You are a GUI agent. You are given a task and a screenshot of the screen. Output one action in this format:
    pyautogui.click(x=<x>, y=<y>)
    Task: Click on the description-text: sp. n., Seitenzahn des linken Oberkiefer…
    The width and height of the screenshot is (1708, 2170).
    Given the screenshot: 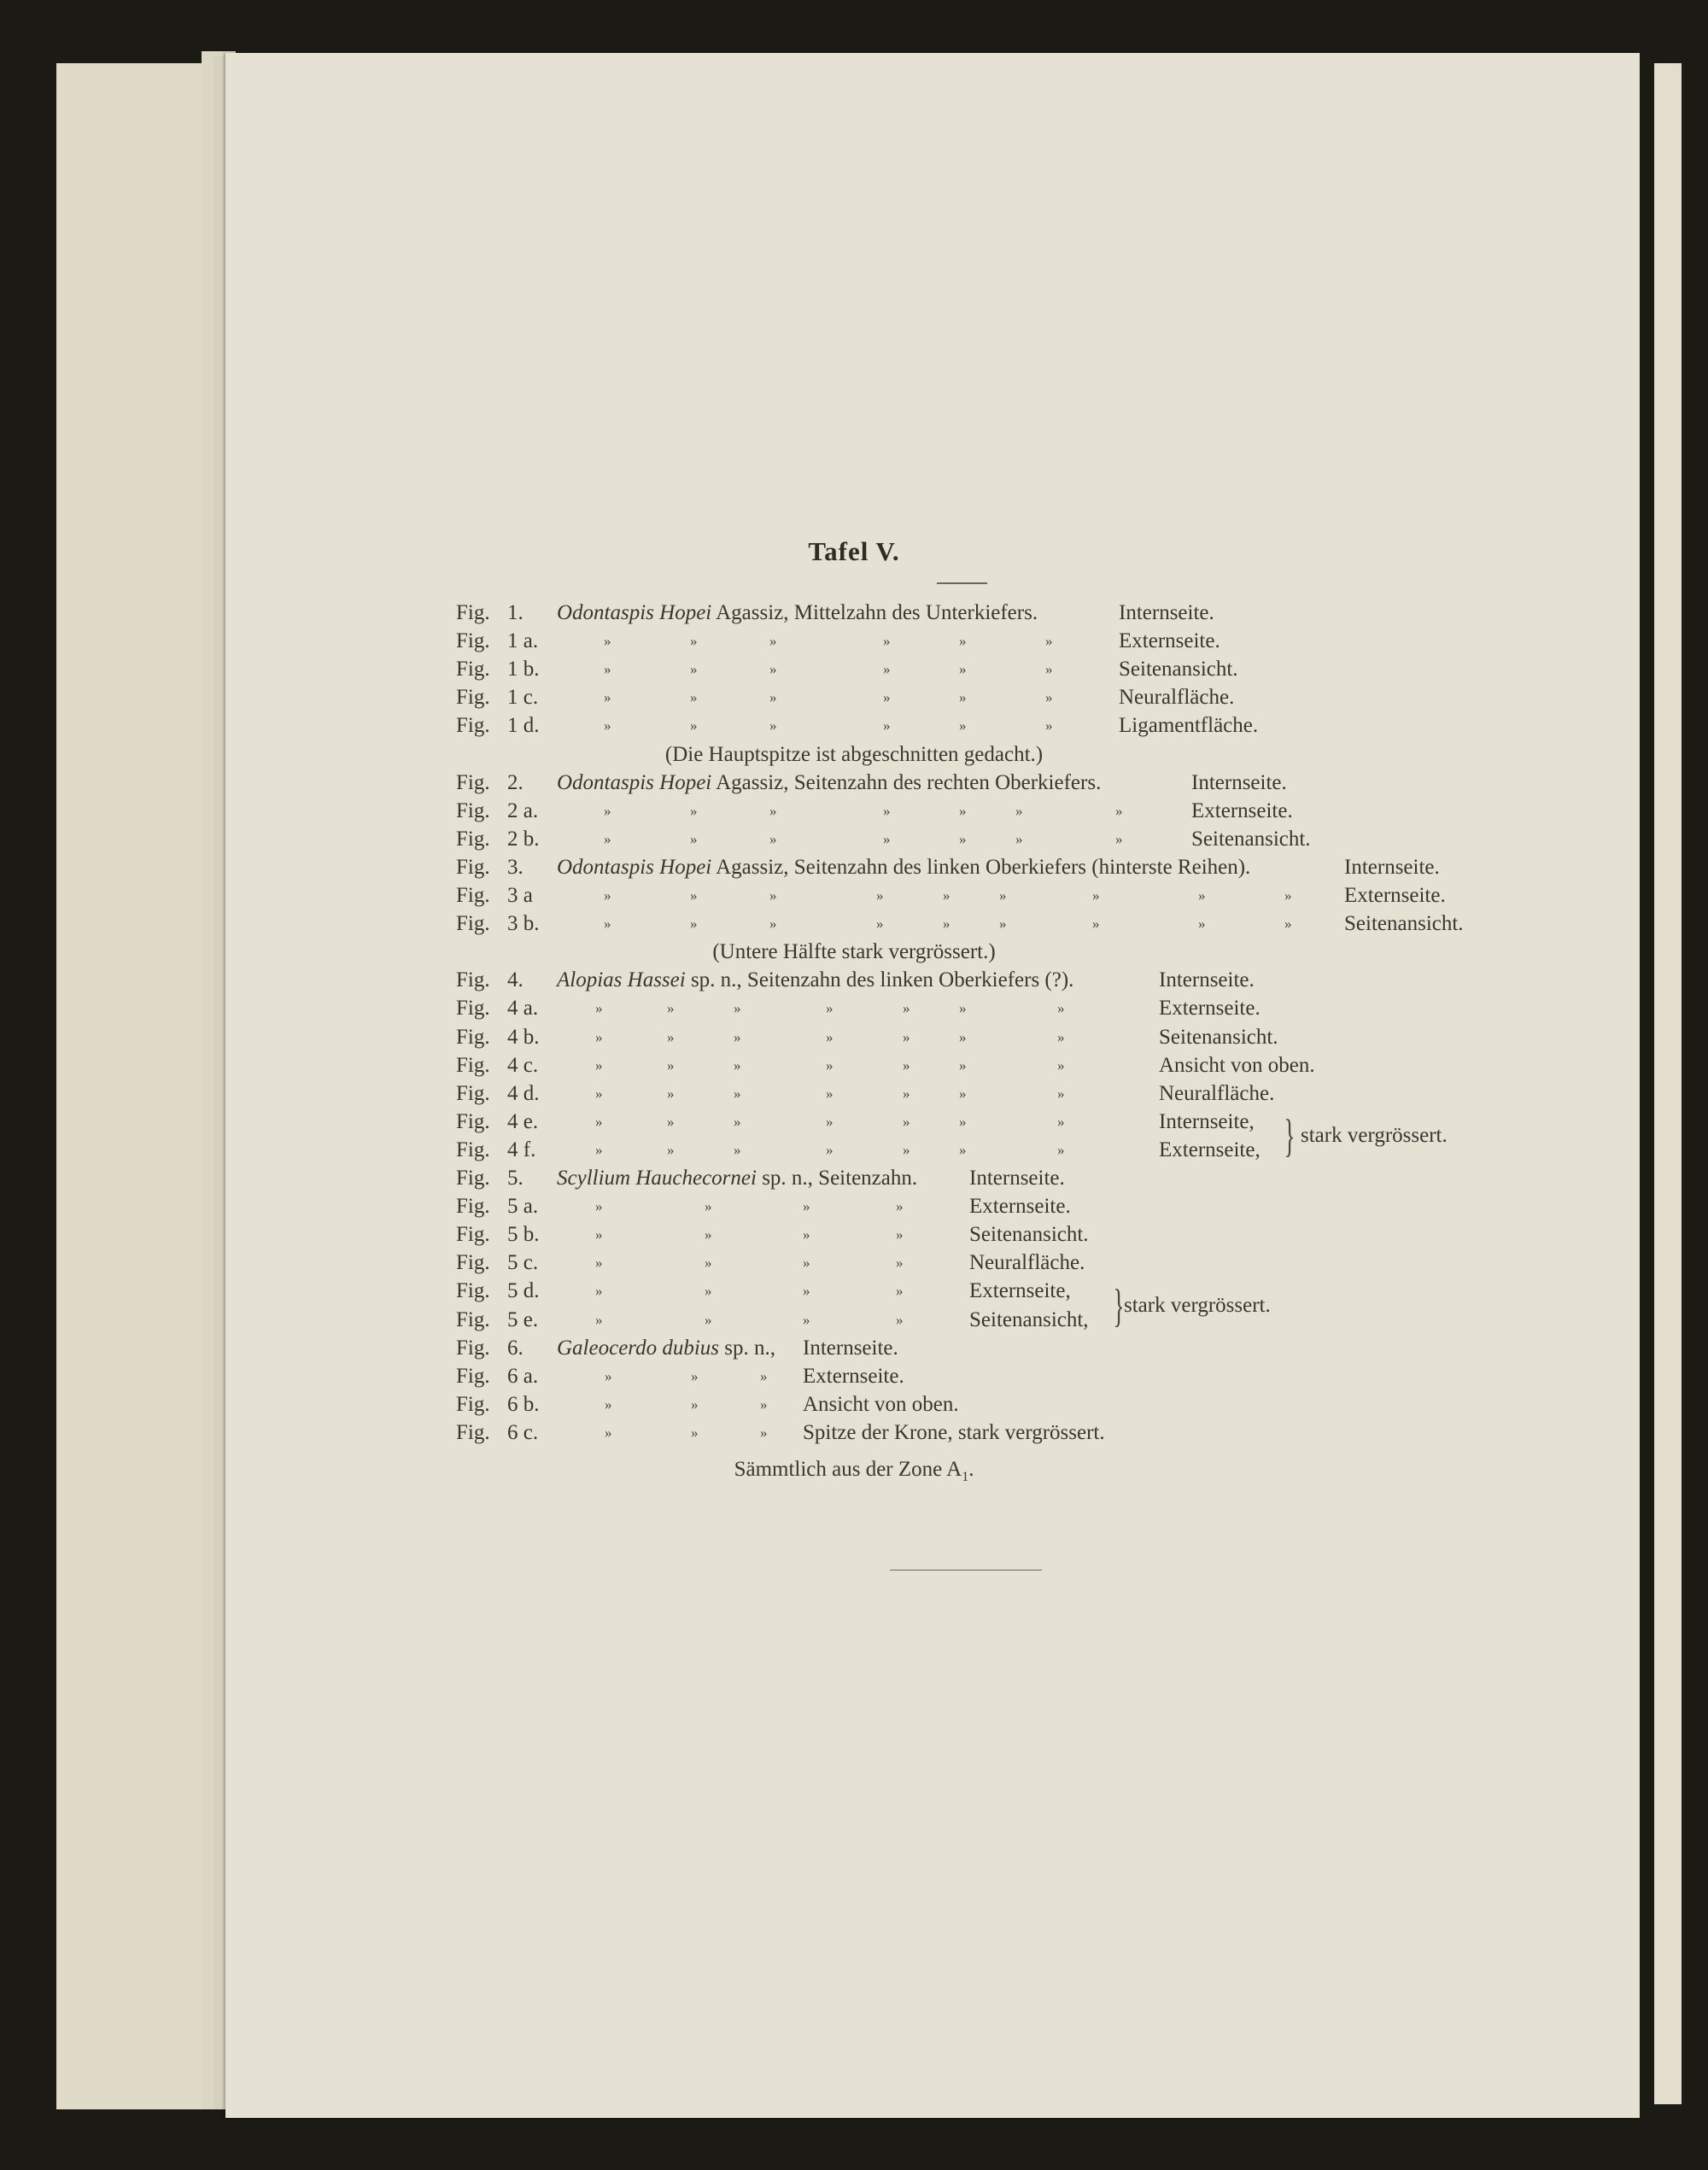 What is the action you would take?
    pyautogui.click(x=879, y=980)
    